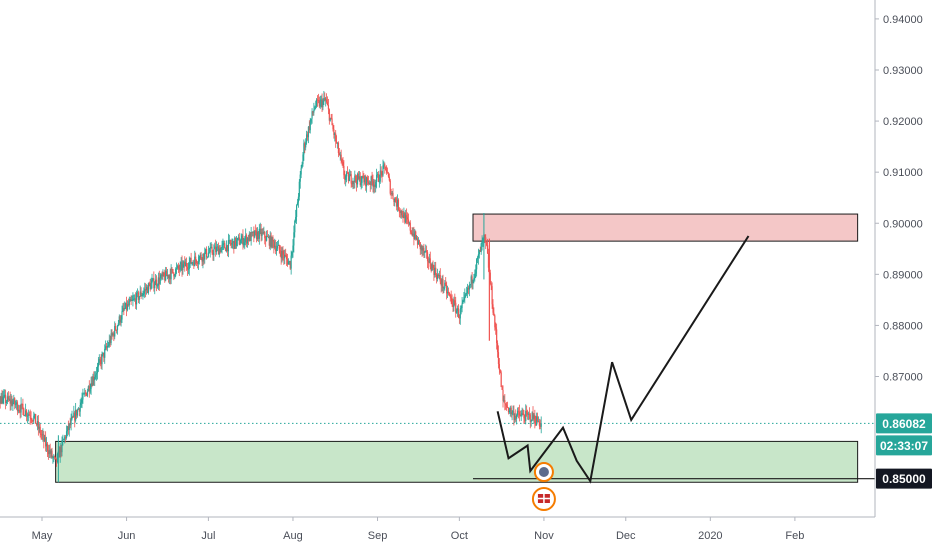  I want to click on event-icons, so click(543, 486).